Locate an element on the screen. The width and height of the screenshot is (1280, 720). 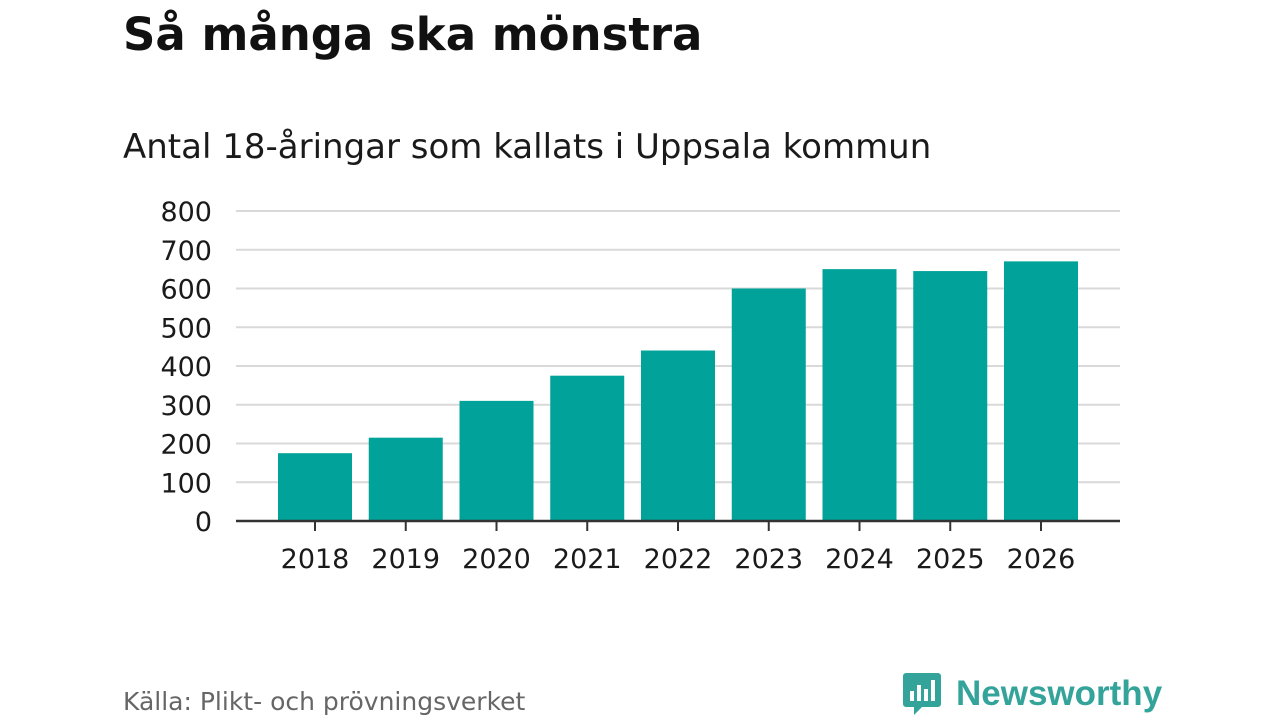
bar-2026 is located at coordinates (1041, 391).